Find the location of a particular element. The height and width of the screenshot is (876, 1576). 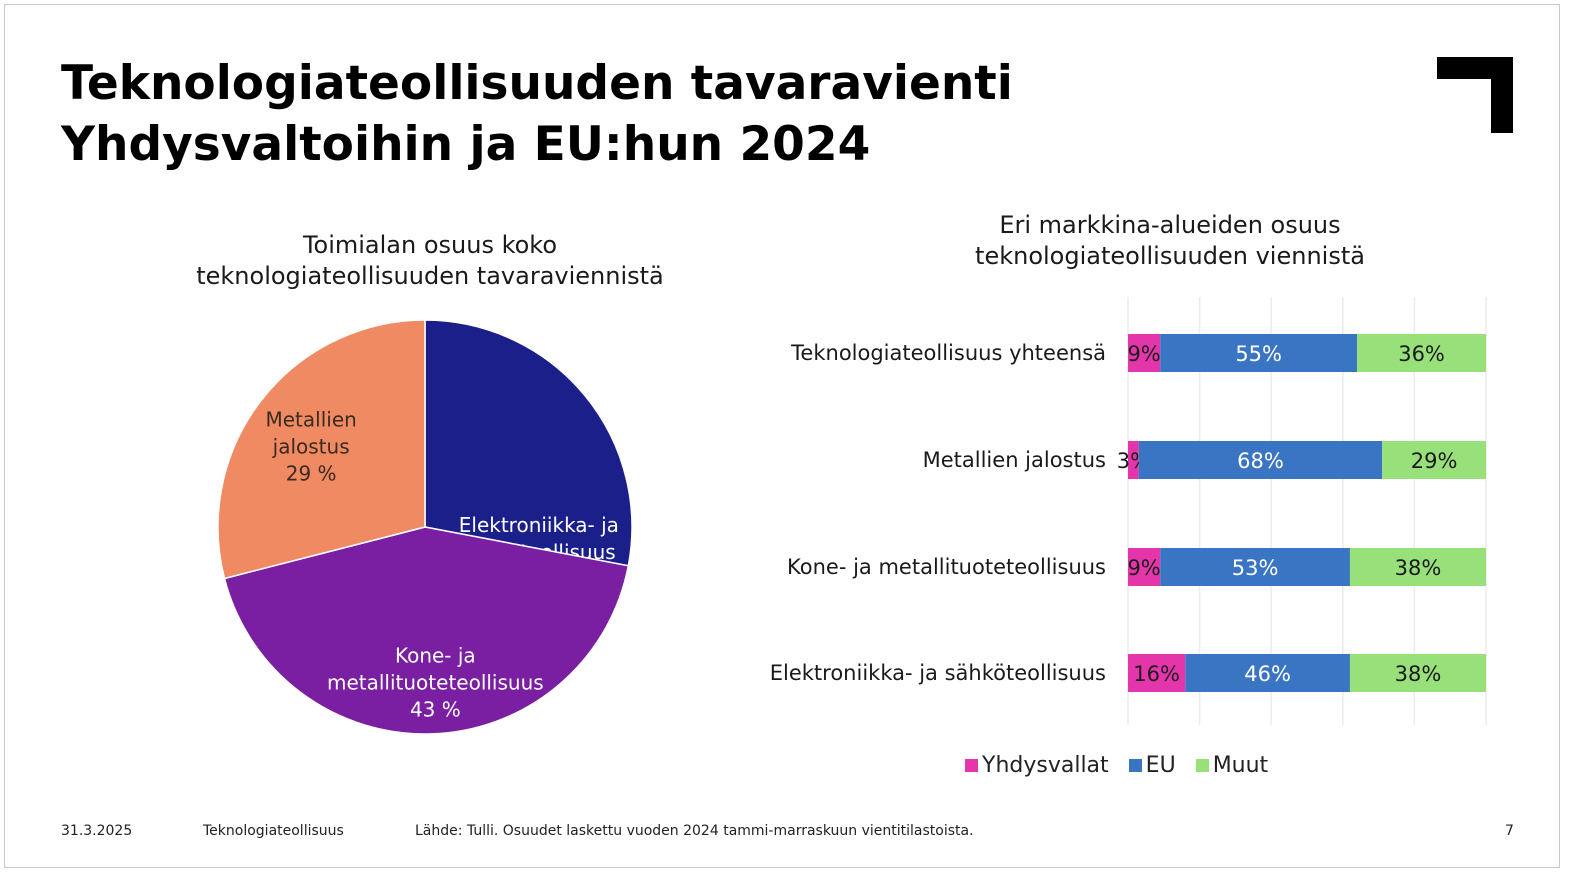

bar-chart-legend: Yhdysvallat EU Muut is located at coordinates (1116, 765).